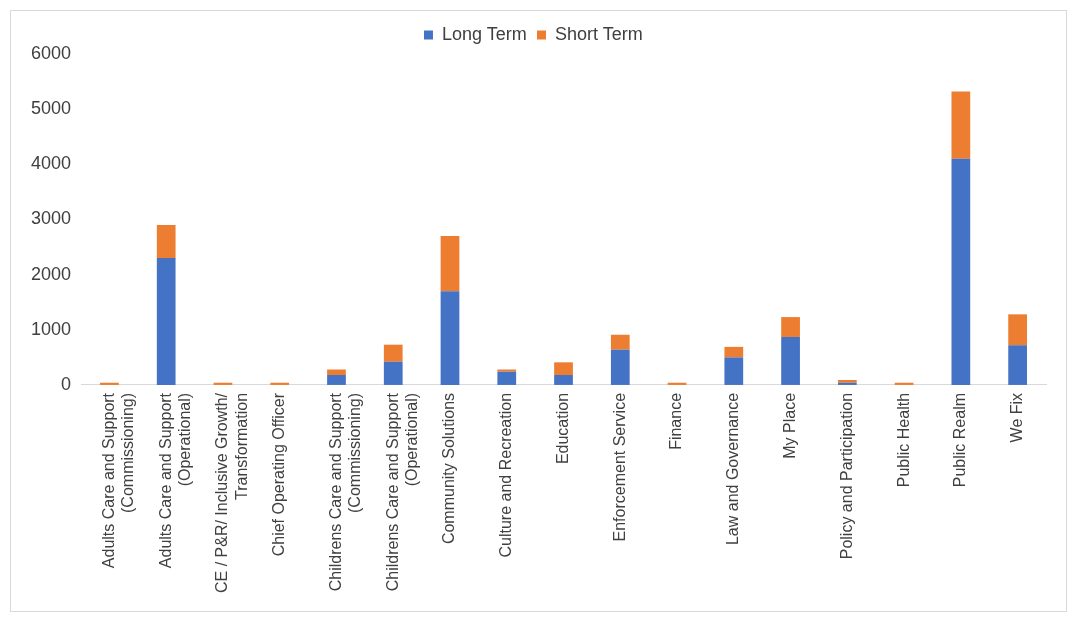  I want to click on y-tick-label: 5000, so click(51, 108).